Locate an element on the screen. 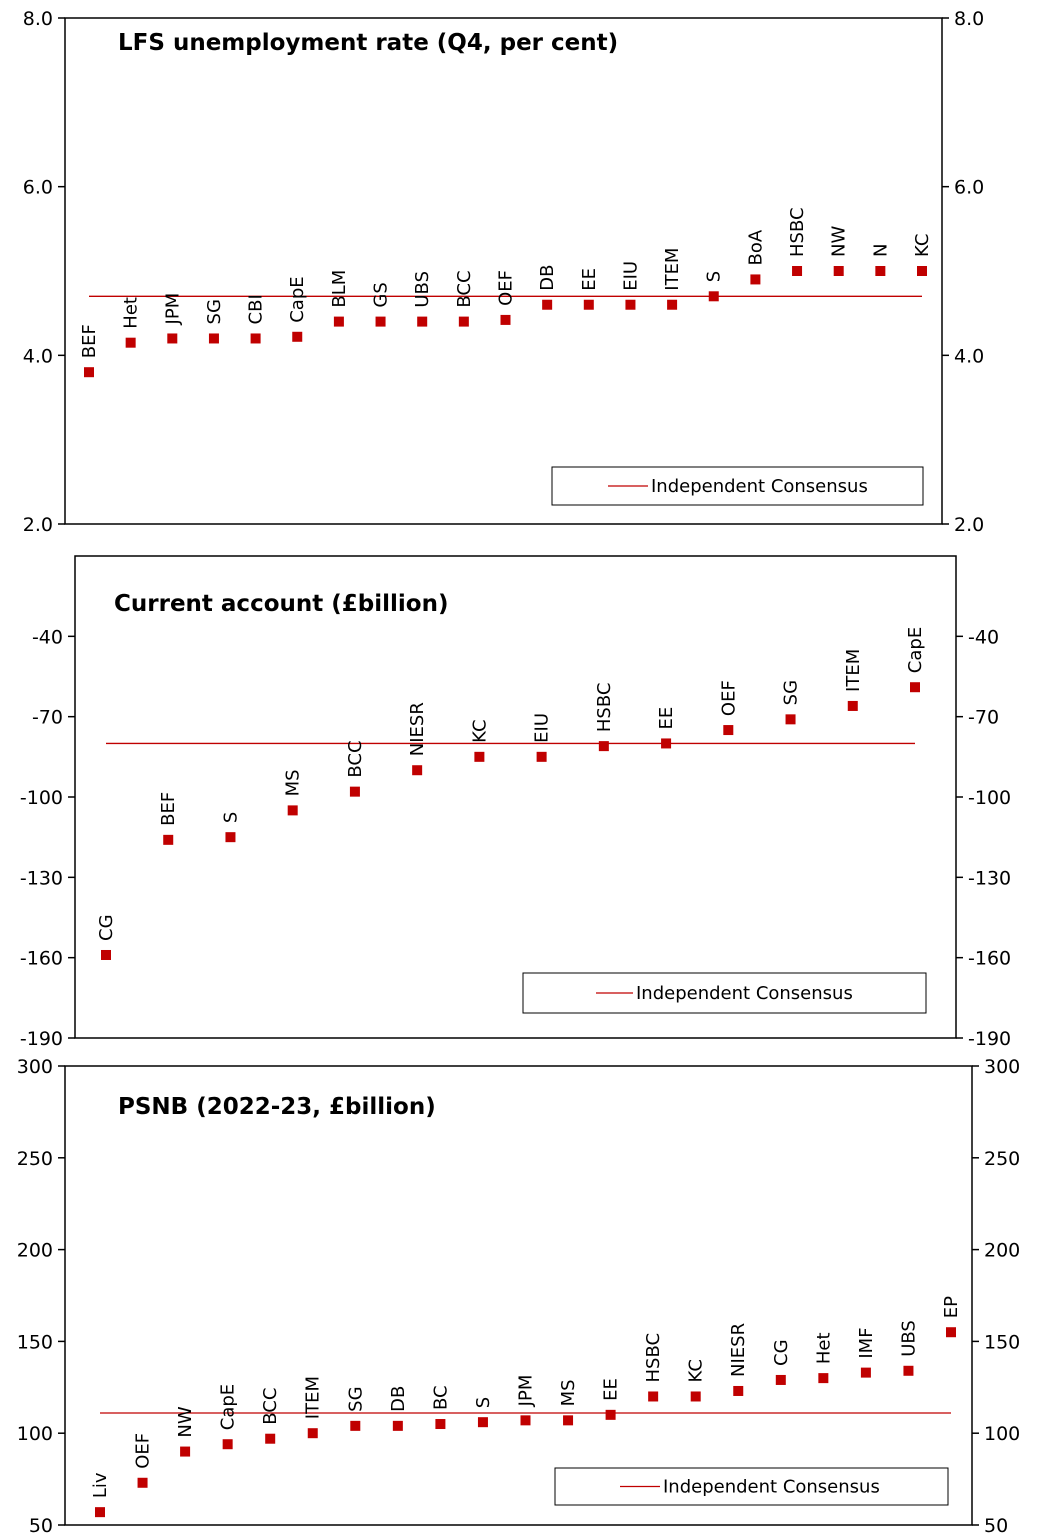 The height and width of the screenshot is (1536, 1039). y-tick-label-right: -100 is located at coordinates (989, 798).